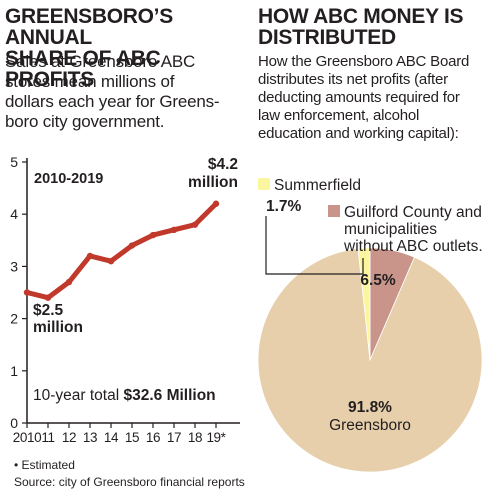  Describe the element at coordinates (364, 304) in the screenshot. I see `pie-slice-summerfield` at that location.